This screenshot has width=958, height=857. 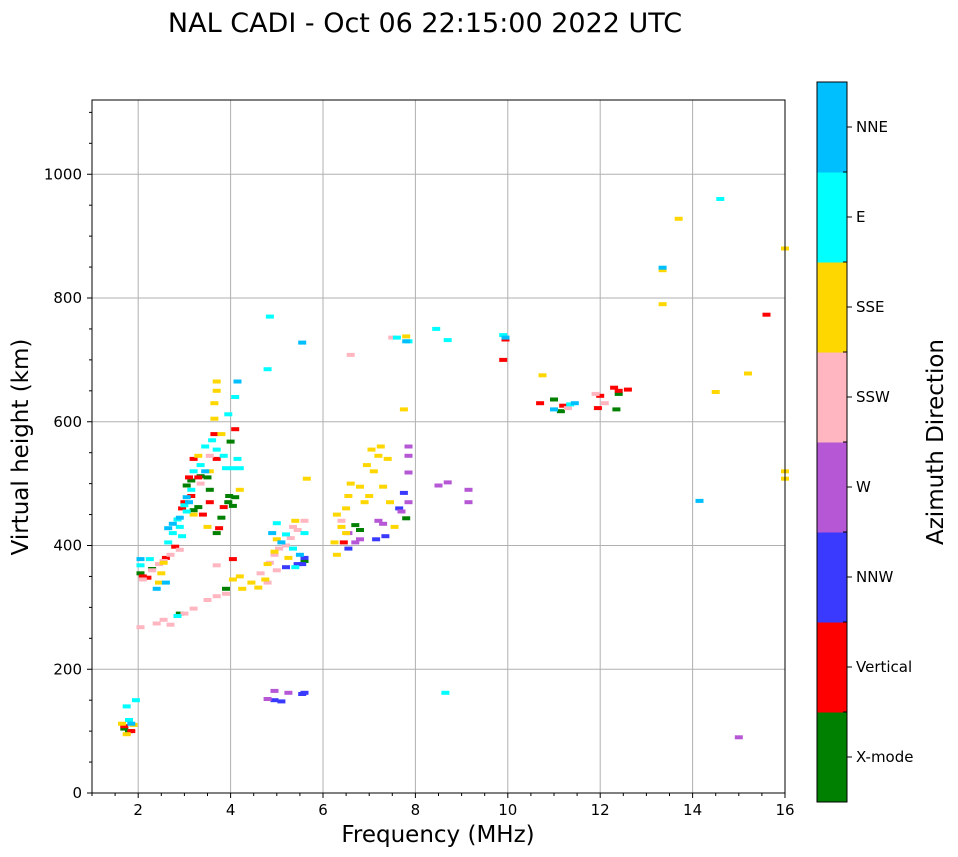 What do you see at coordinates (339, 597) in the screenshot?
I see `series-nnw` at bounding box center [339, 597].